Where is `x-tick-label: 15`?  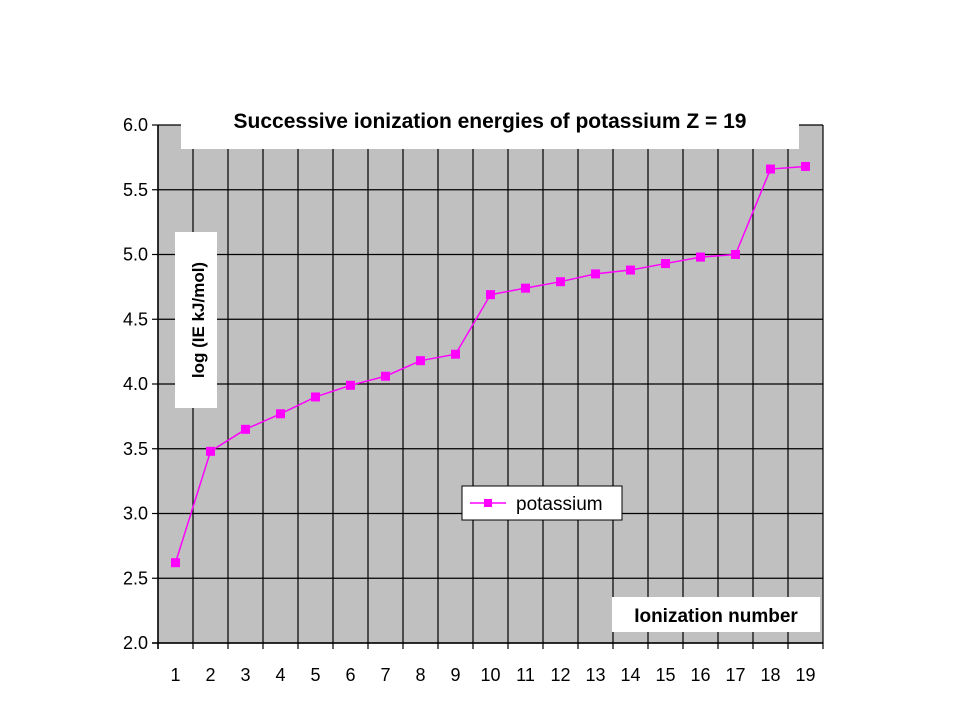
x-tick-label: 15 is located at coordinates (665, 675).